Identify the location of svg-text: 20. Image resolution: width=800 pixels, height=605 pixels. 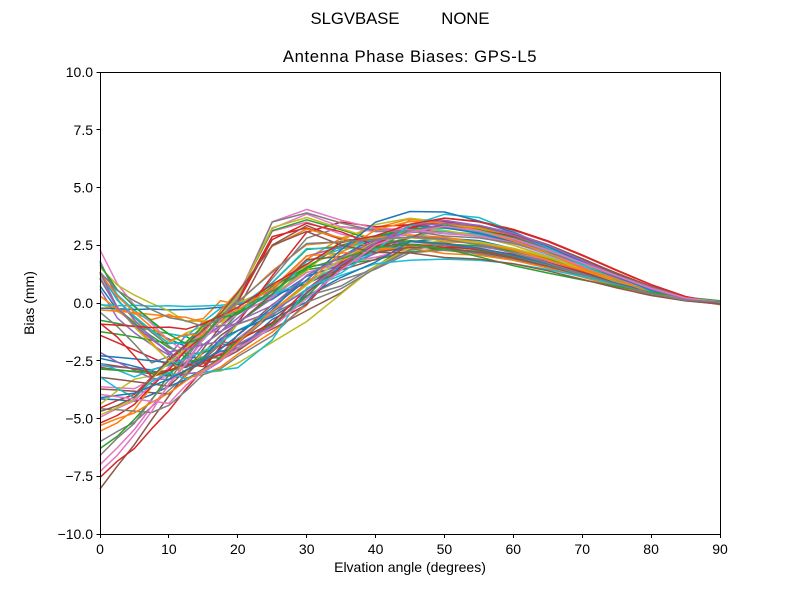
(238, 549).